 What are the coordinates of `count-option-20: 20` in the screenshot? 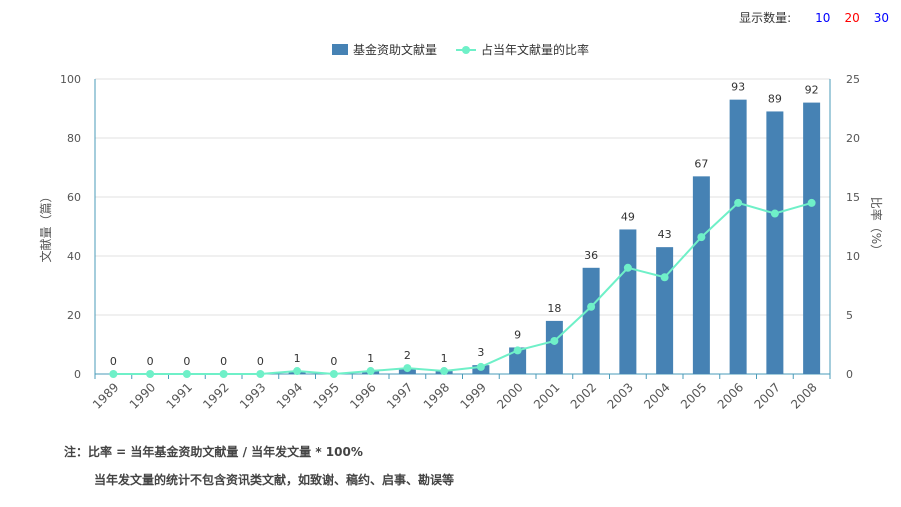 It's located at (852, 17).